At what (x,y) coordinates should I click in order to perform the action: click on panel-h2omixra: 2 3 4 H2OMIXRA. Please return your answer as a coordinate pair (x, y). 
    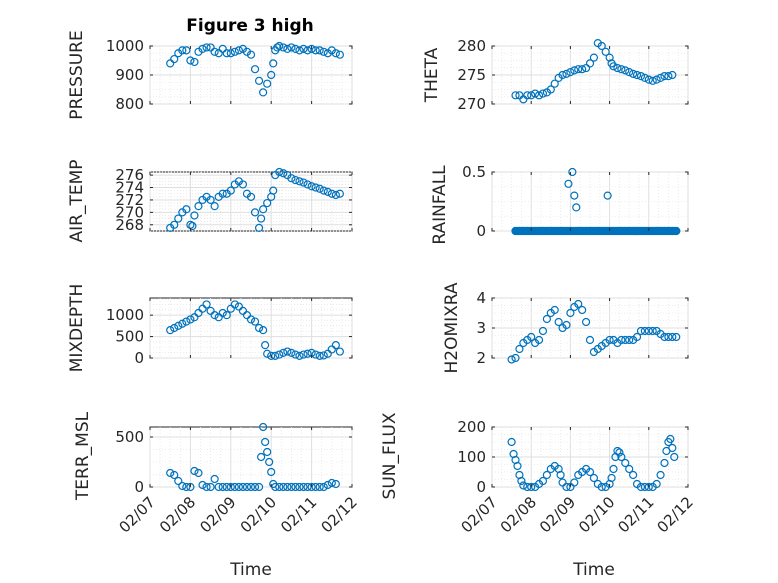
    Looking at the image, I should click on (565, 328).